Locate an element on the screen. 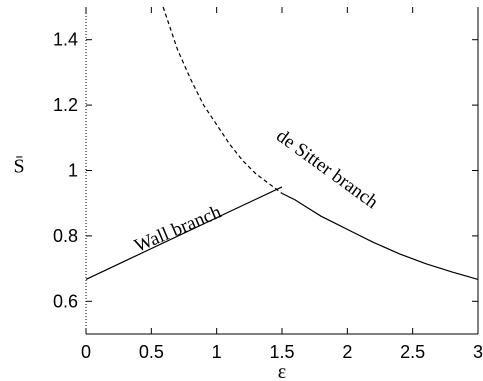  x-axis-label: ε is located at coordinates (282, 371).